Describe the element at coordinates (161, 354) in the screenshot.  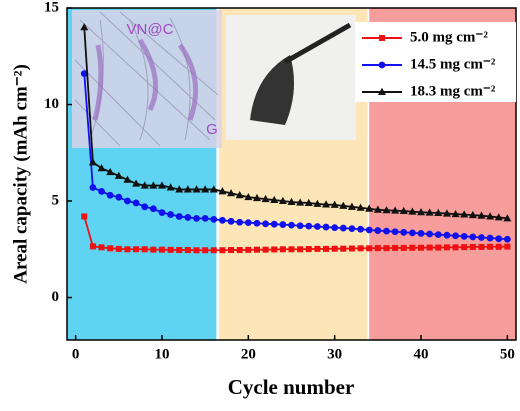
I see `x-tick-label: 10` at that location.